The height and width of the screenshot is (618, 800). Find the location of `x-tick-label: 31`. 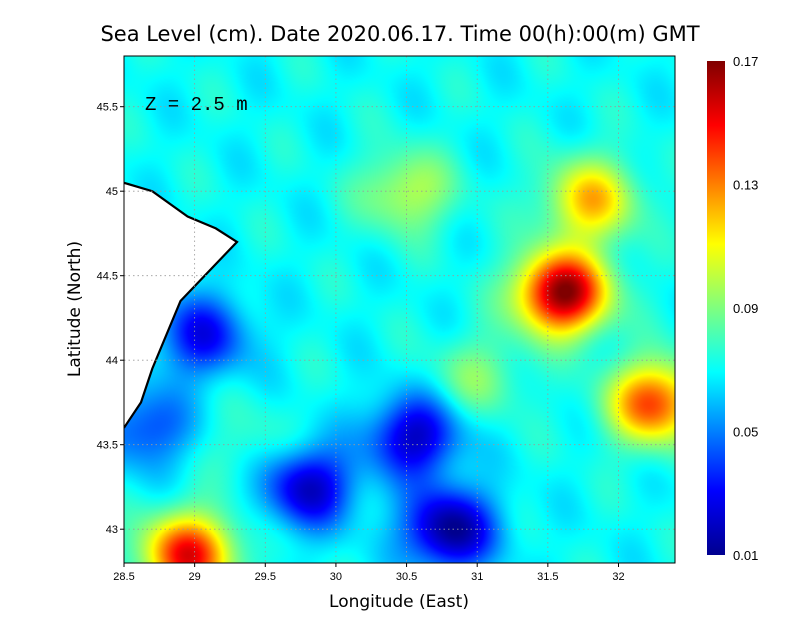

x-tick-label: 31 is located at coordinates (477, 577).